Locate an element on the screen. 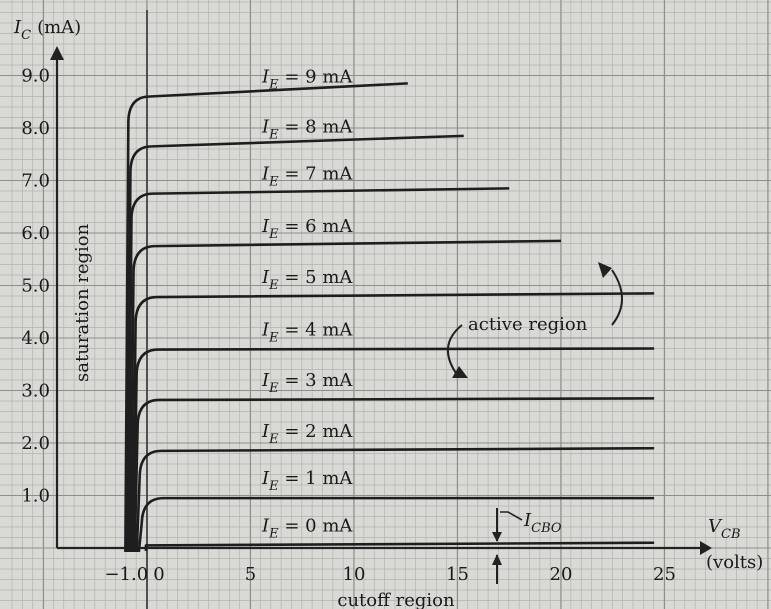  x-tick-label: 25 is located at coordinates (664, 574).